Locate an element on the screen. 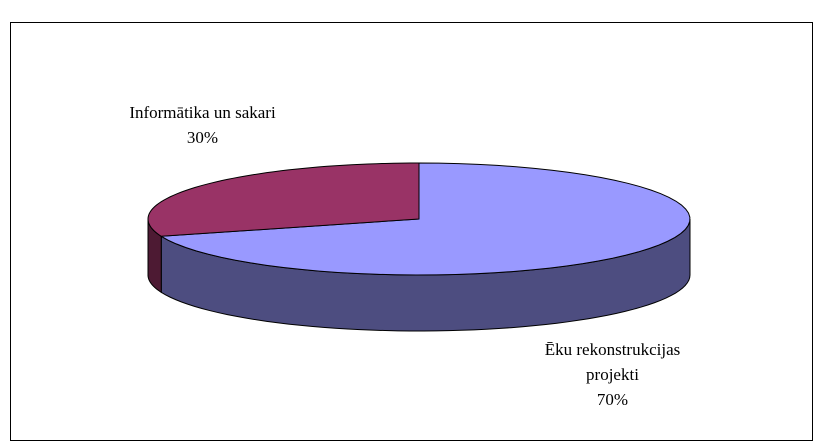  category-label: Ēku rekonstrukcijas projekti is located at coordinates (612, 362).